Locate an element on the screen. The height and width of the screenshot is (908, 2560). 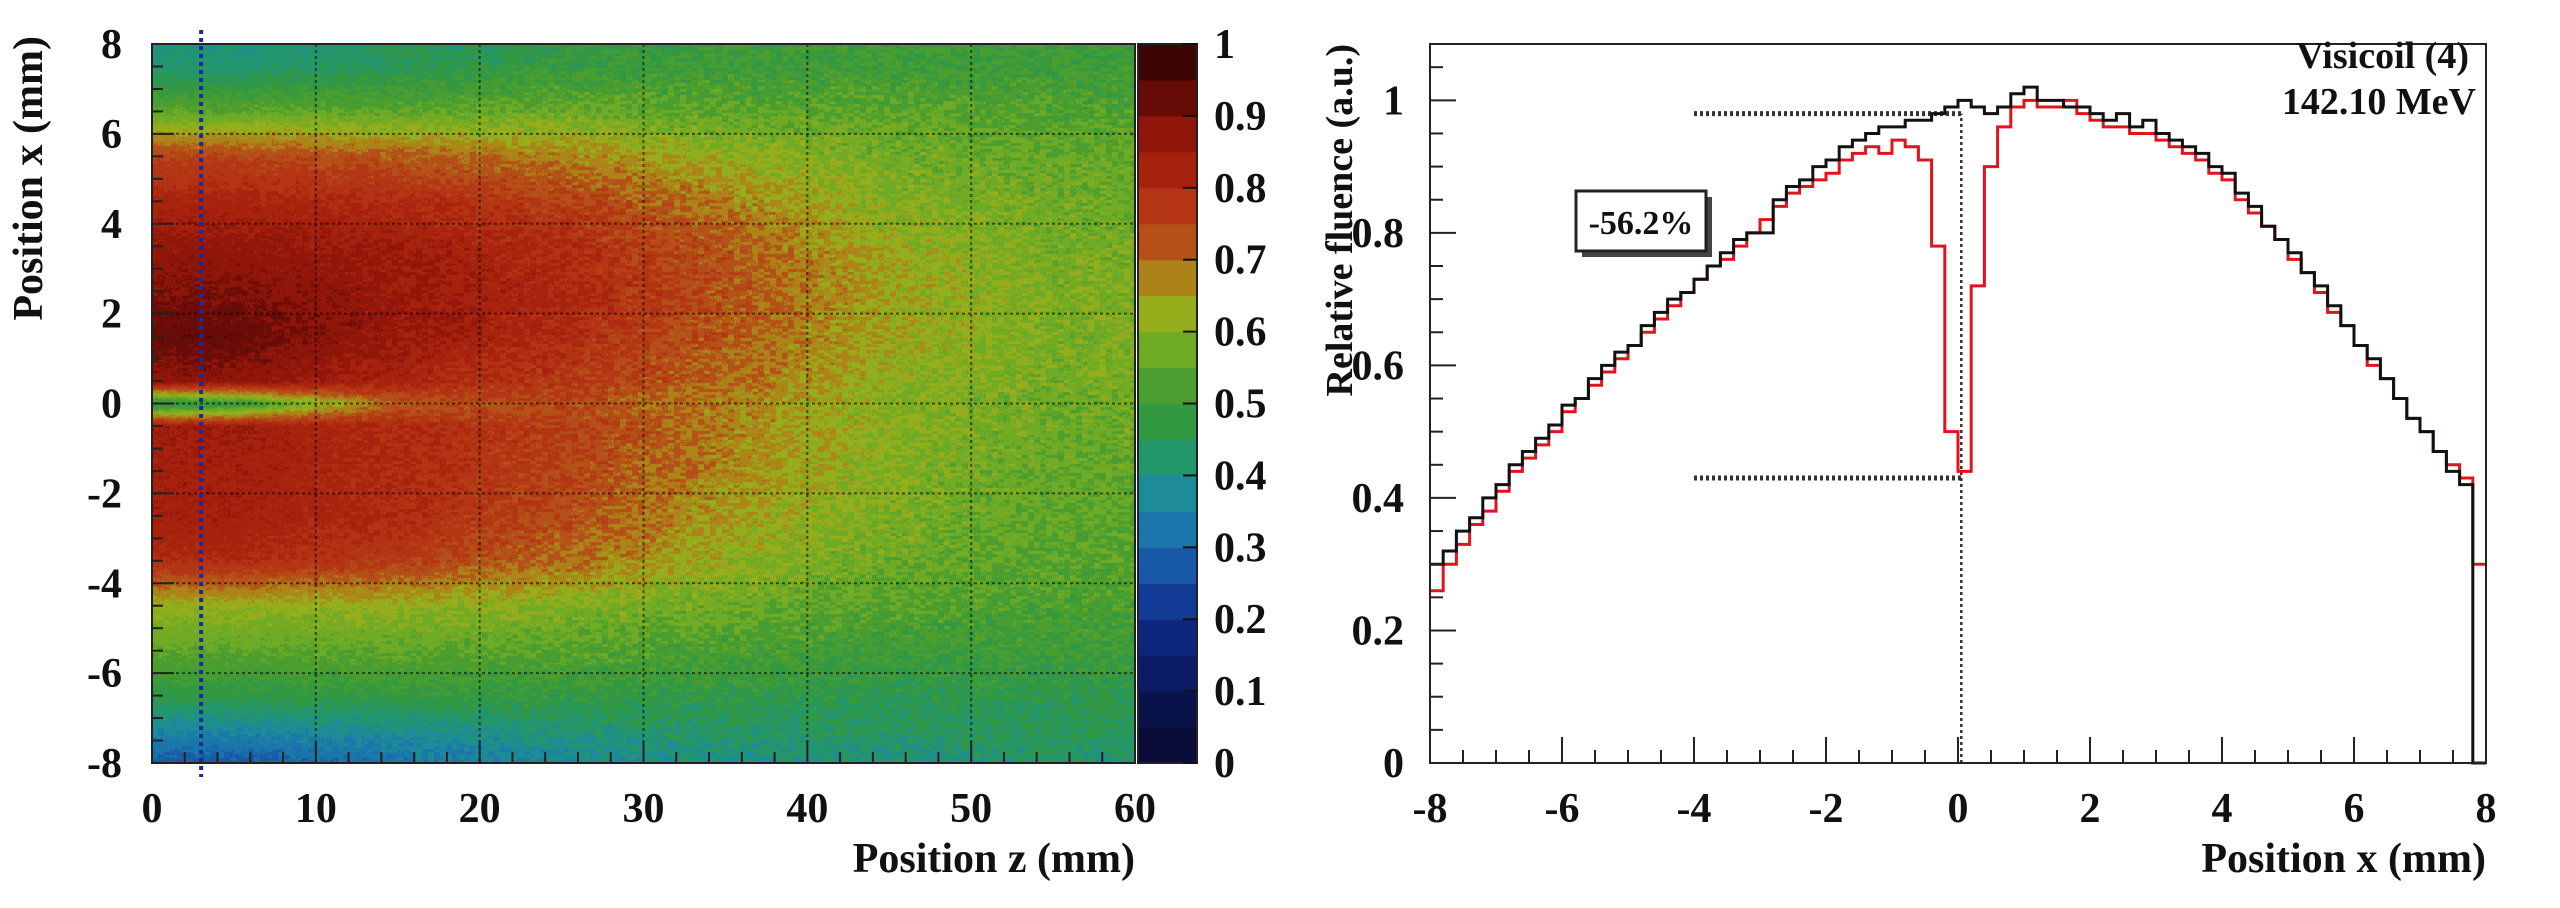
y-tick-label: 4 is located at coordinates (111, 225).